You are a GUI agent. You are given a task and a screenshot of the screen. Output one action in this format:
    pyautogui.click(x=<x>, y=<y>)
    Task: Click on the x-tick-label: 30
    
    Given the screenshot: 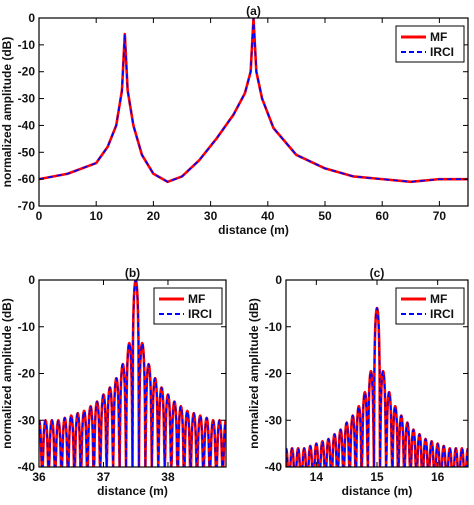 What is the action you would take?
    pyautogui.click(x=211, y=216)
    